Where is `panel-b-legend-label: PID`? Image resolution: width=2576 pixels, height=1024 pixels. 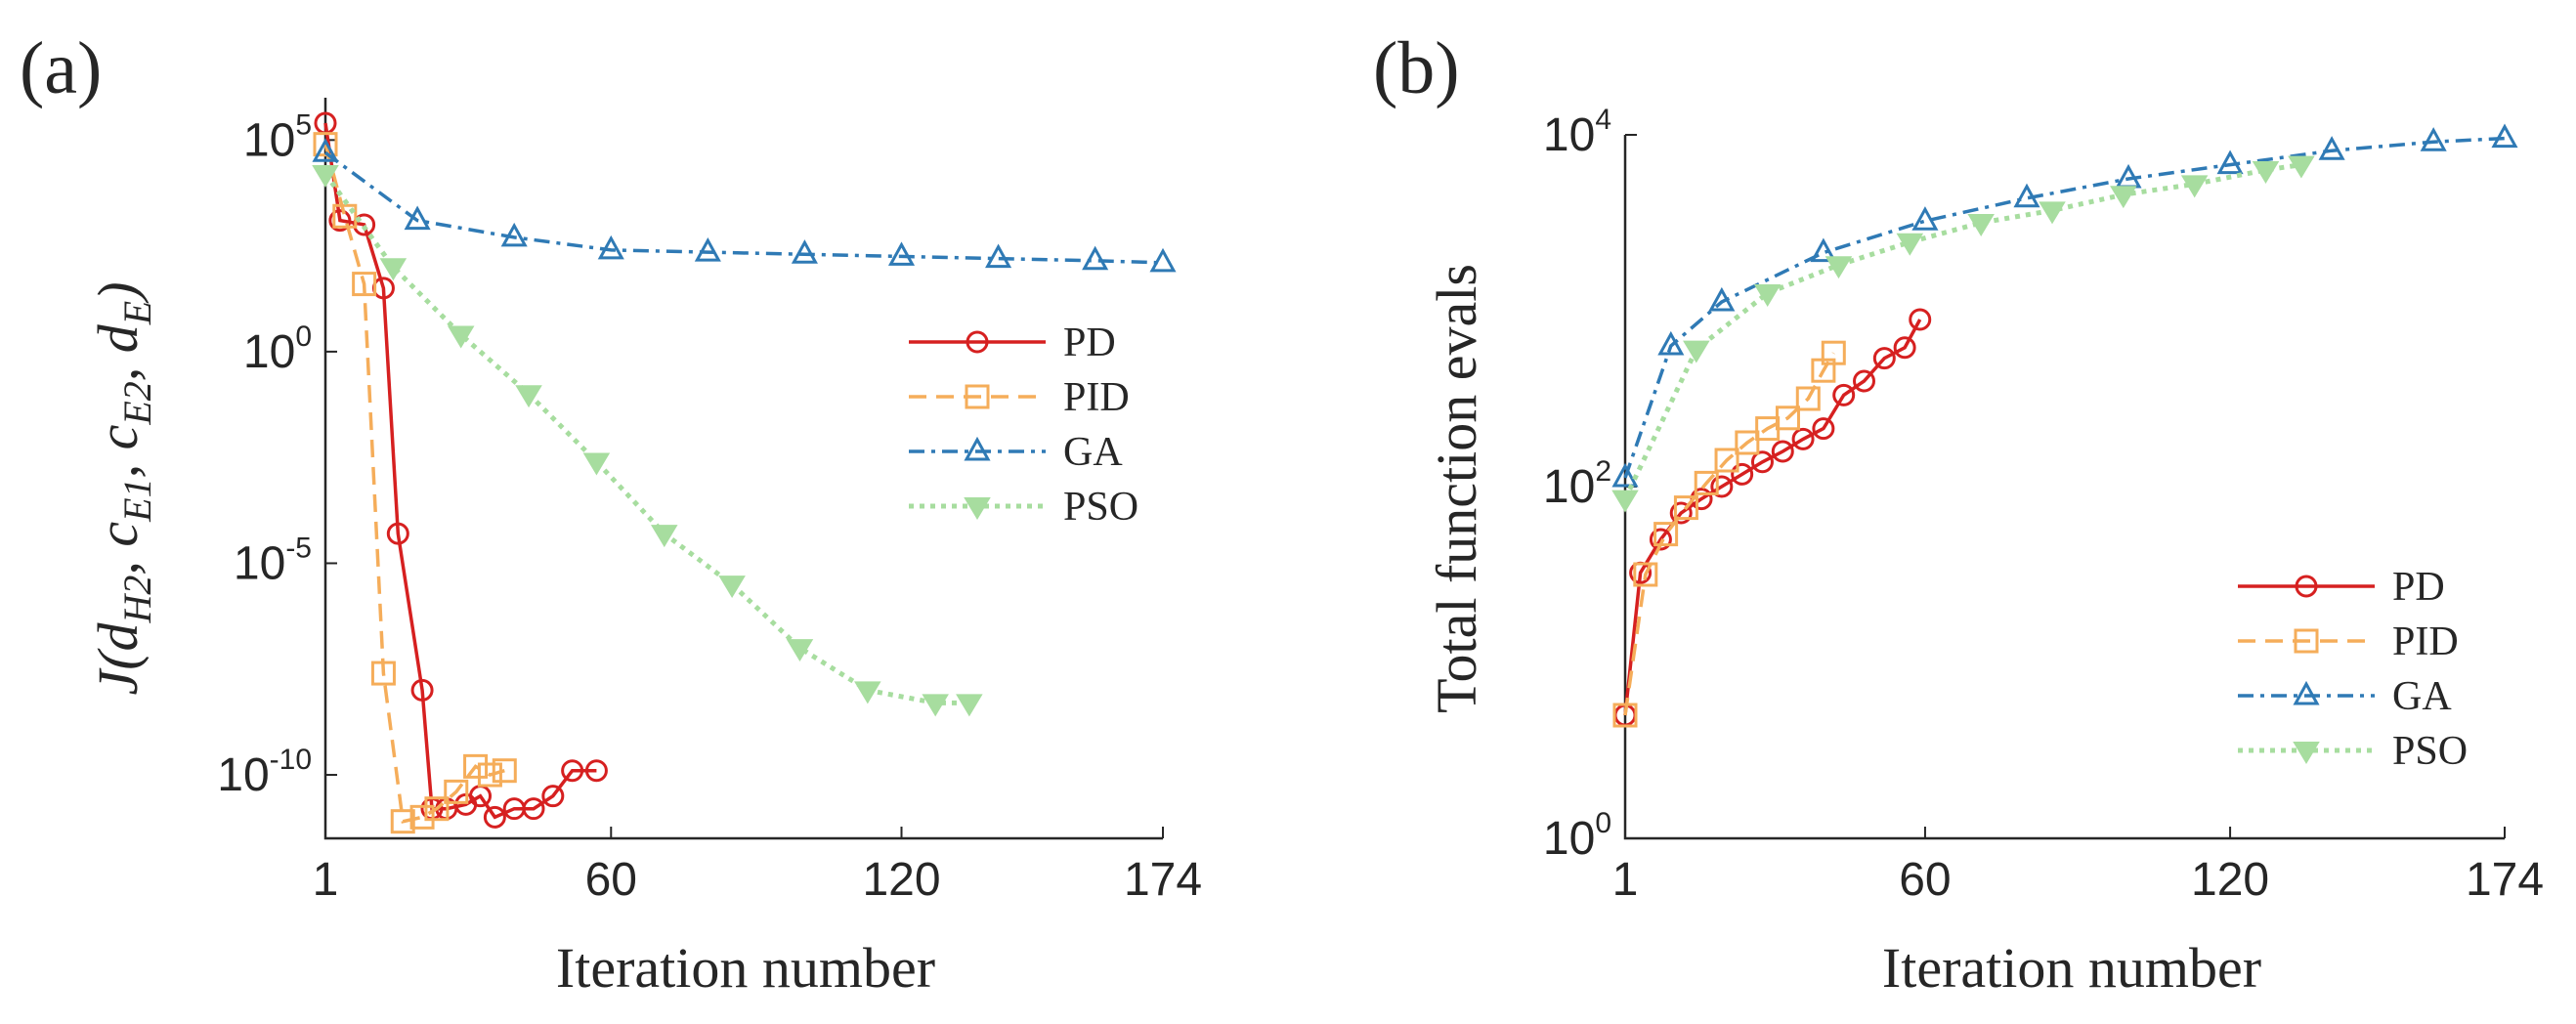 panel-b-legend-label: PID is located at coordinates (2426, 641).